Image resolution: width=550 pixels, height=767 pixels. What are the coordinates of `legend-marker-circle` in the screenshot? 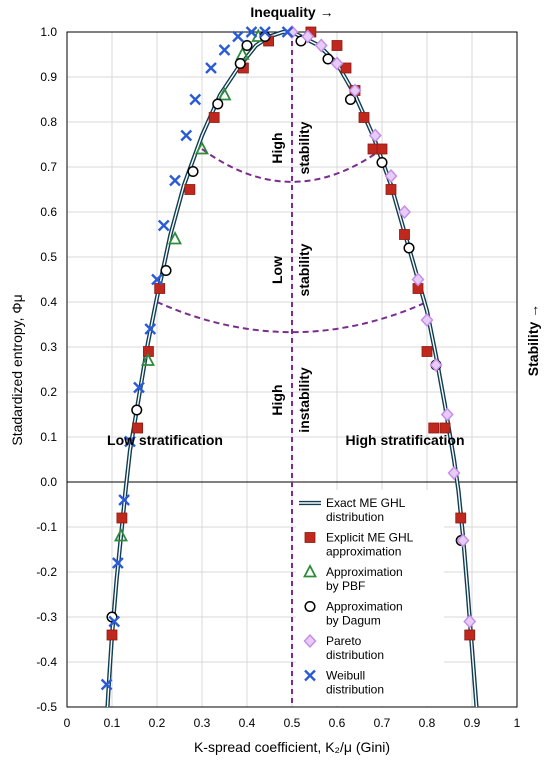 It's located at (310, 606).